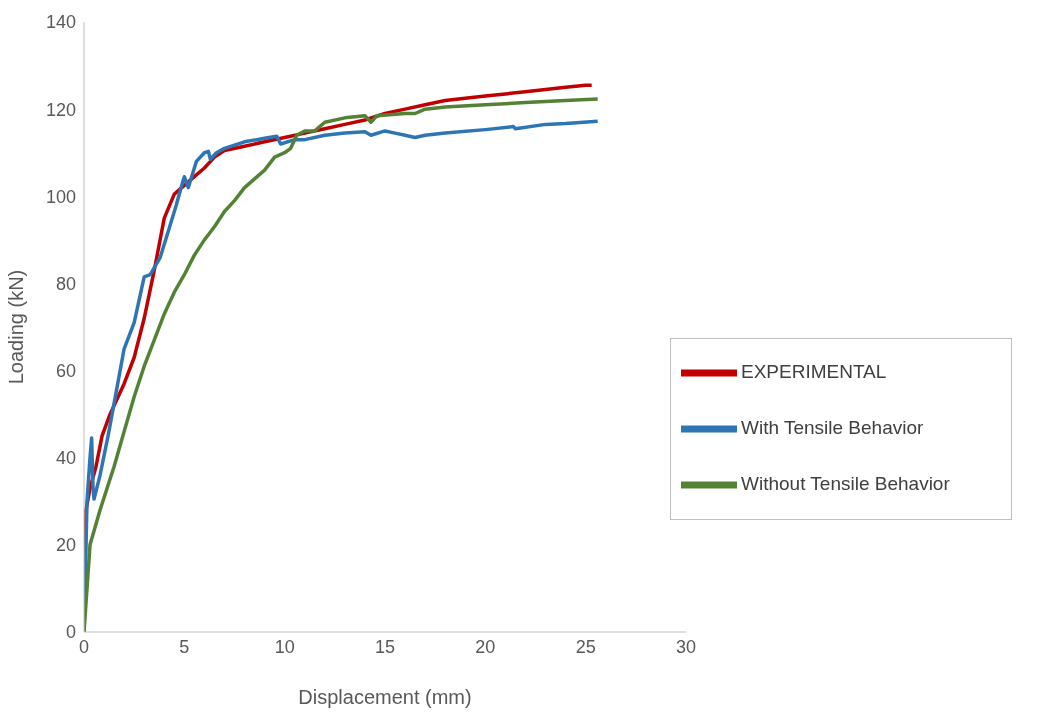  Describe the element at coordinates (845, 484) in the screenshot. I see `legend-label: Without Tensile Behavior` at that location.